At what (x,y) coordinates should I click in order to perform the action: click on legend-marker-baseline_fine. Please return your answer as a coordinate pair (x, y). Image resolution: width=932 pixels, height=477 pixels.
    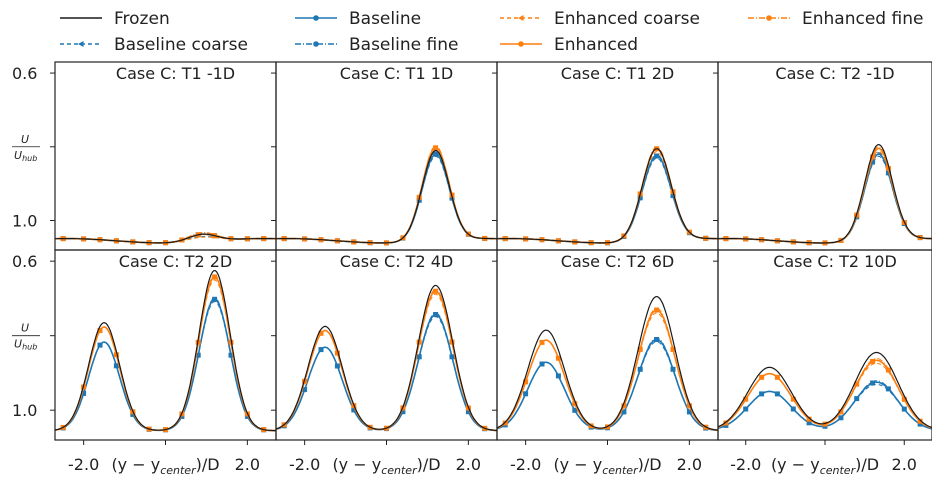
    Looking at the image, I should click on (316, 44).